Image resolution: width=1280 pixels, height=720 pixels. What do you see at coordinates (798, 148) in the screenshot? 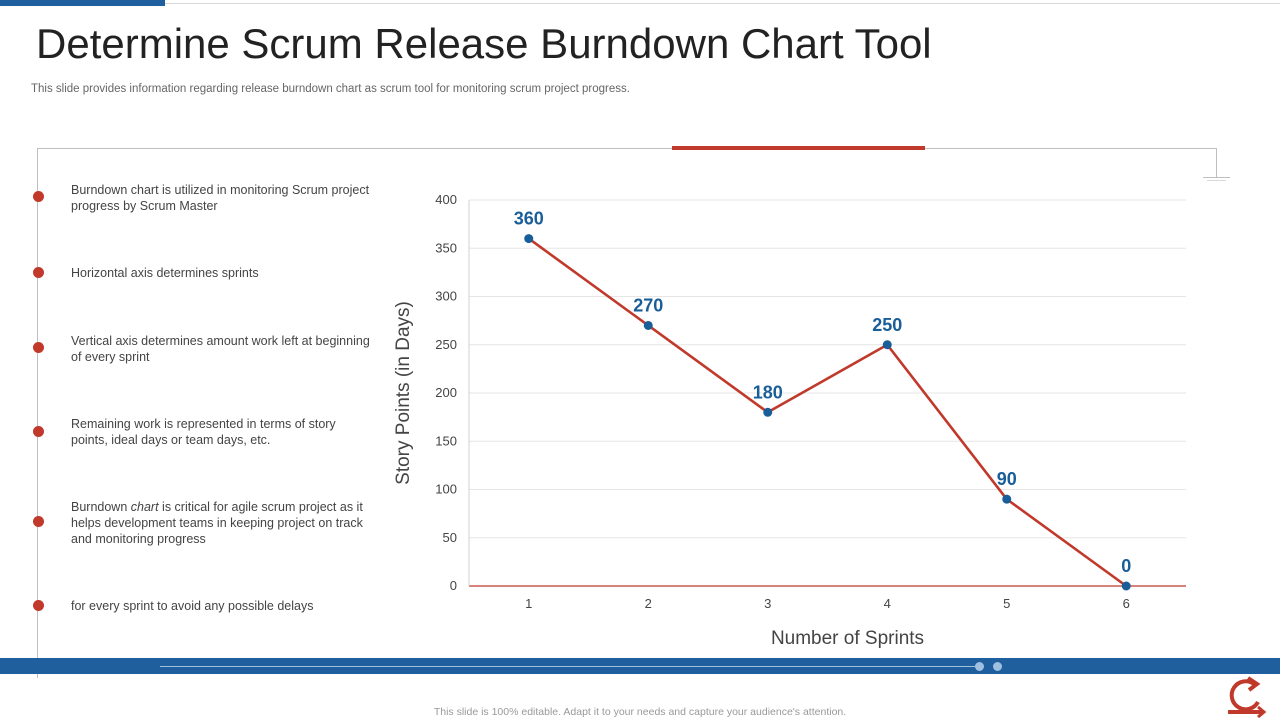
I see `red-accent-bar` at bounding box center [798, 148].